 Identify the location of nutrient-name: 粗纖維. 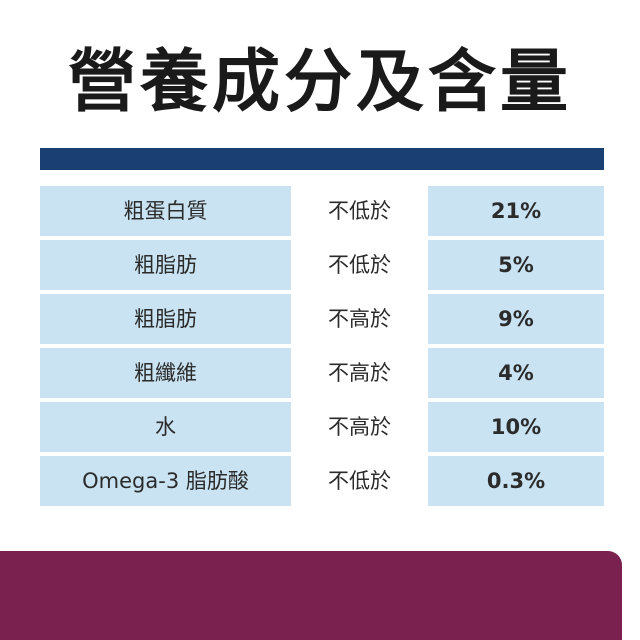
(165, 373).